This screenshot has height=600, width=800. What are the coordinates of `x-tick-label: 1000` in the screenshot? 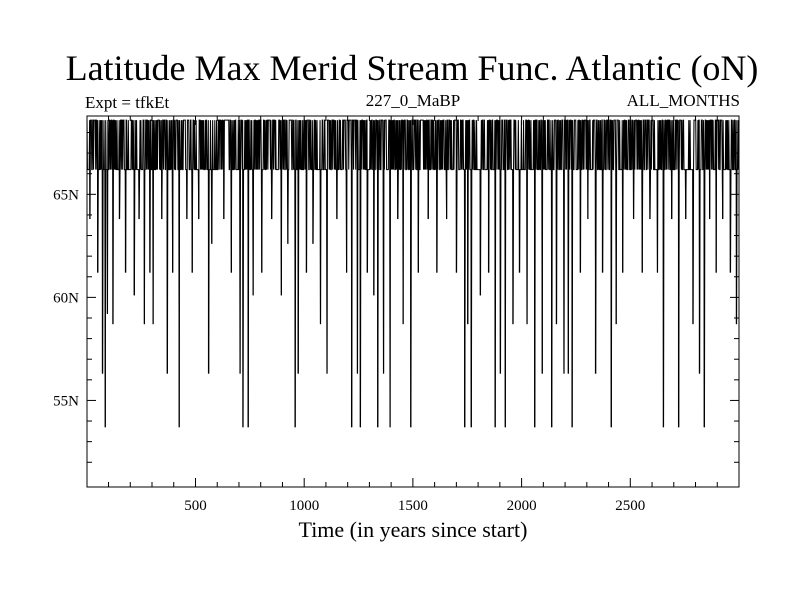 It's located at (304, 506).